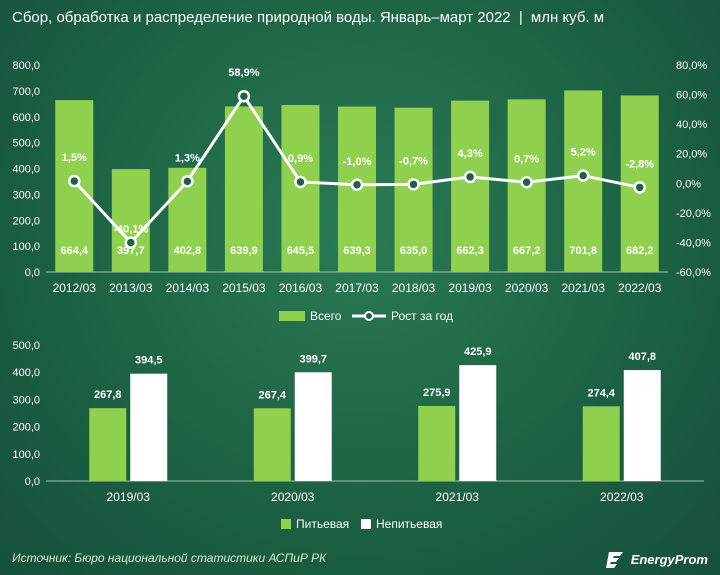 This screenshot has width=720, height=575. Describe the element at coordinates (422, 316) in the screenshot. I see `legend-label-growth: Рост за год` at that location.